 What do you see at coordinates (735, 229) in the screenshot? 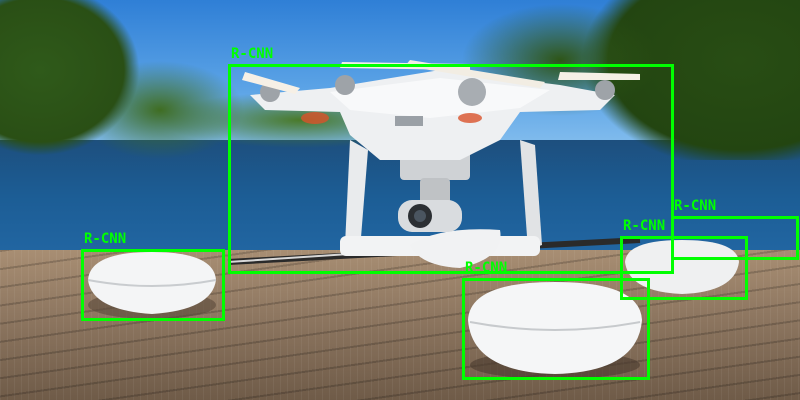
I see `detection-box-far-right: R-CNN` at bounding box center [735, 229].